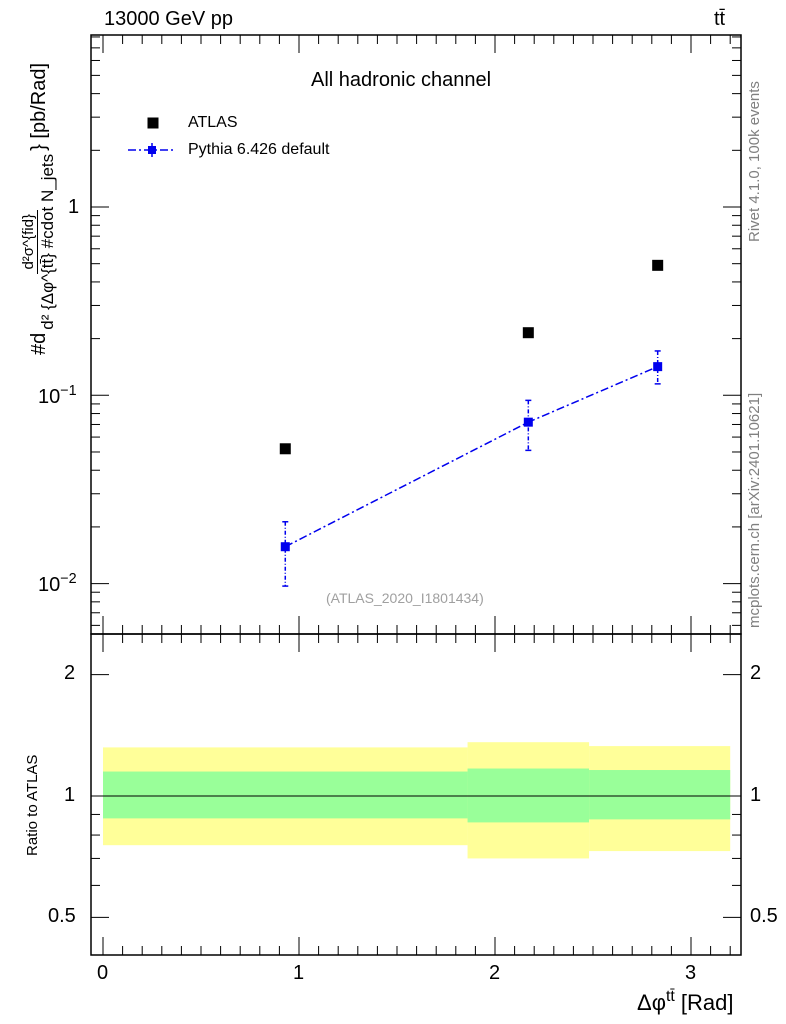  I want to click on watermark: (ATLAS_2020_I1801434), so click(405, 598).